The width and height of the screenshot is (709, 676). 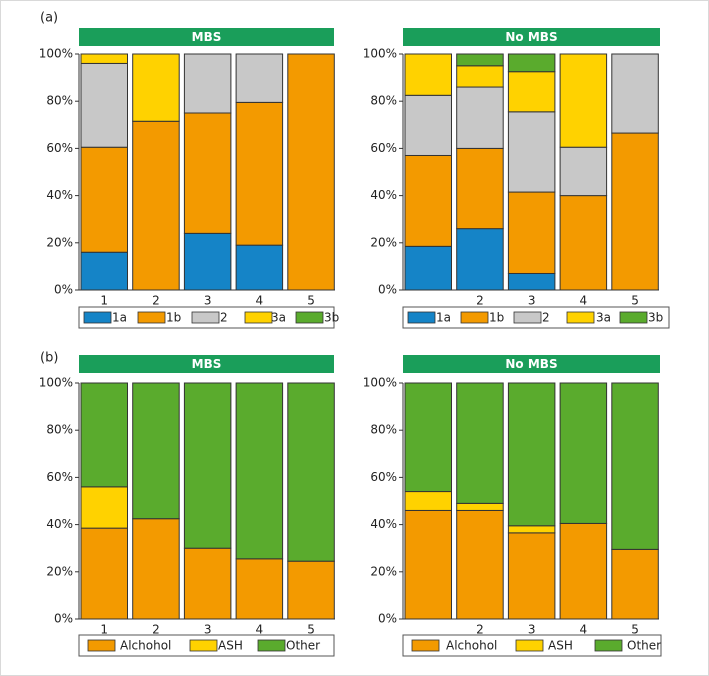 I want to click on legend-label: 3a, so click(x=603, y=318).